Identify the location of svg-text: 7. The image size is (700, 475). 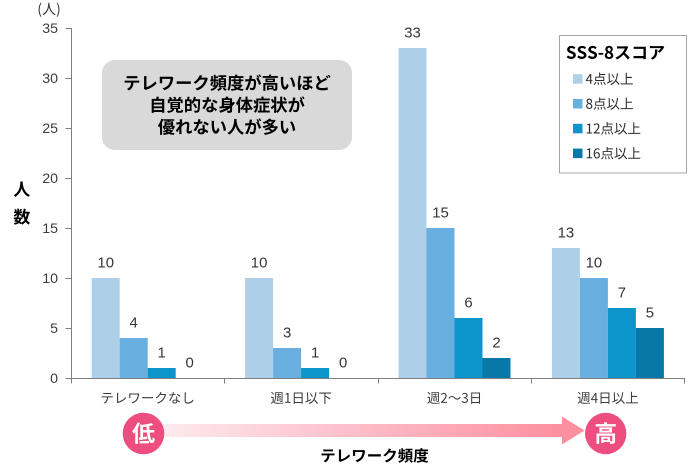
(622, 293).